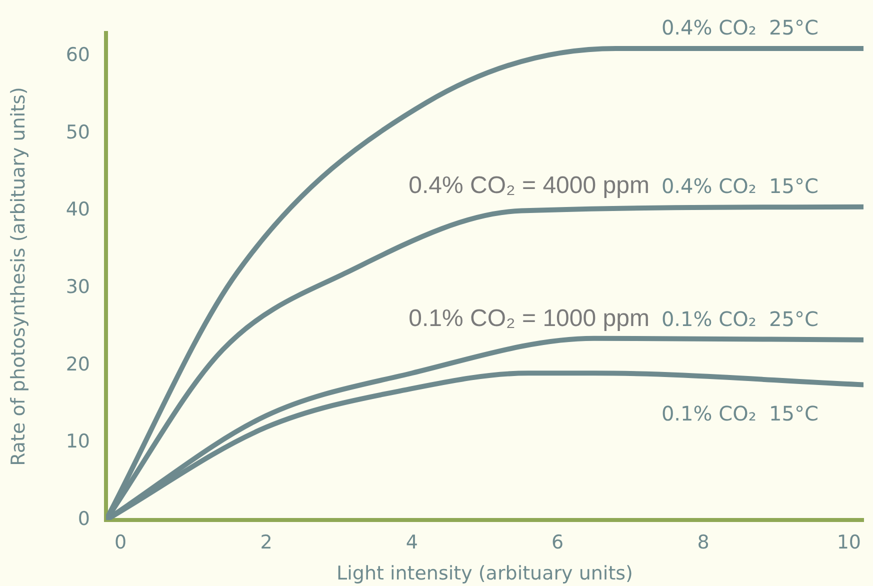  What do you see at coordinates (78, 364) in the screenshot?
I see `y-tick-label: 20` at bounding box center [78, 364].